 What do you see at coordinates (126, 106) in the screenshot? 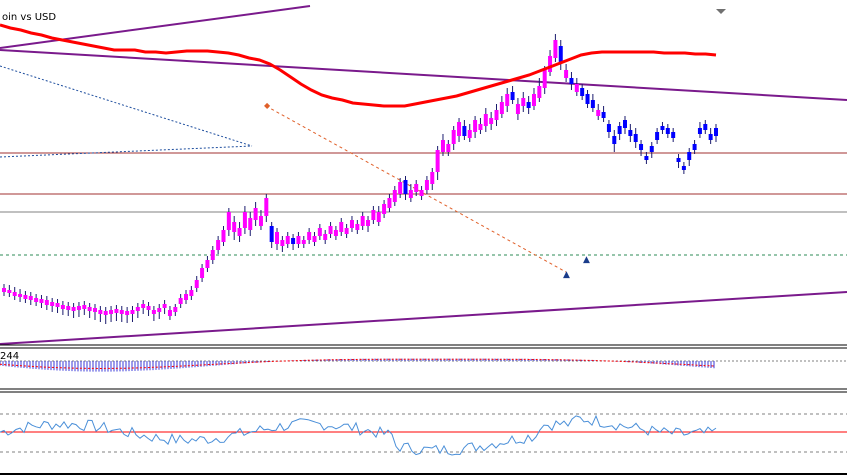
I see `trend-line-blue` at bounding box center [126, 106].